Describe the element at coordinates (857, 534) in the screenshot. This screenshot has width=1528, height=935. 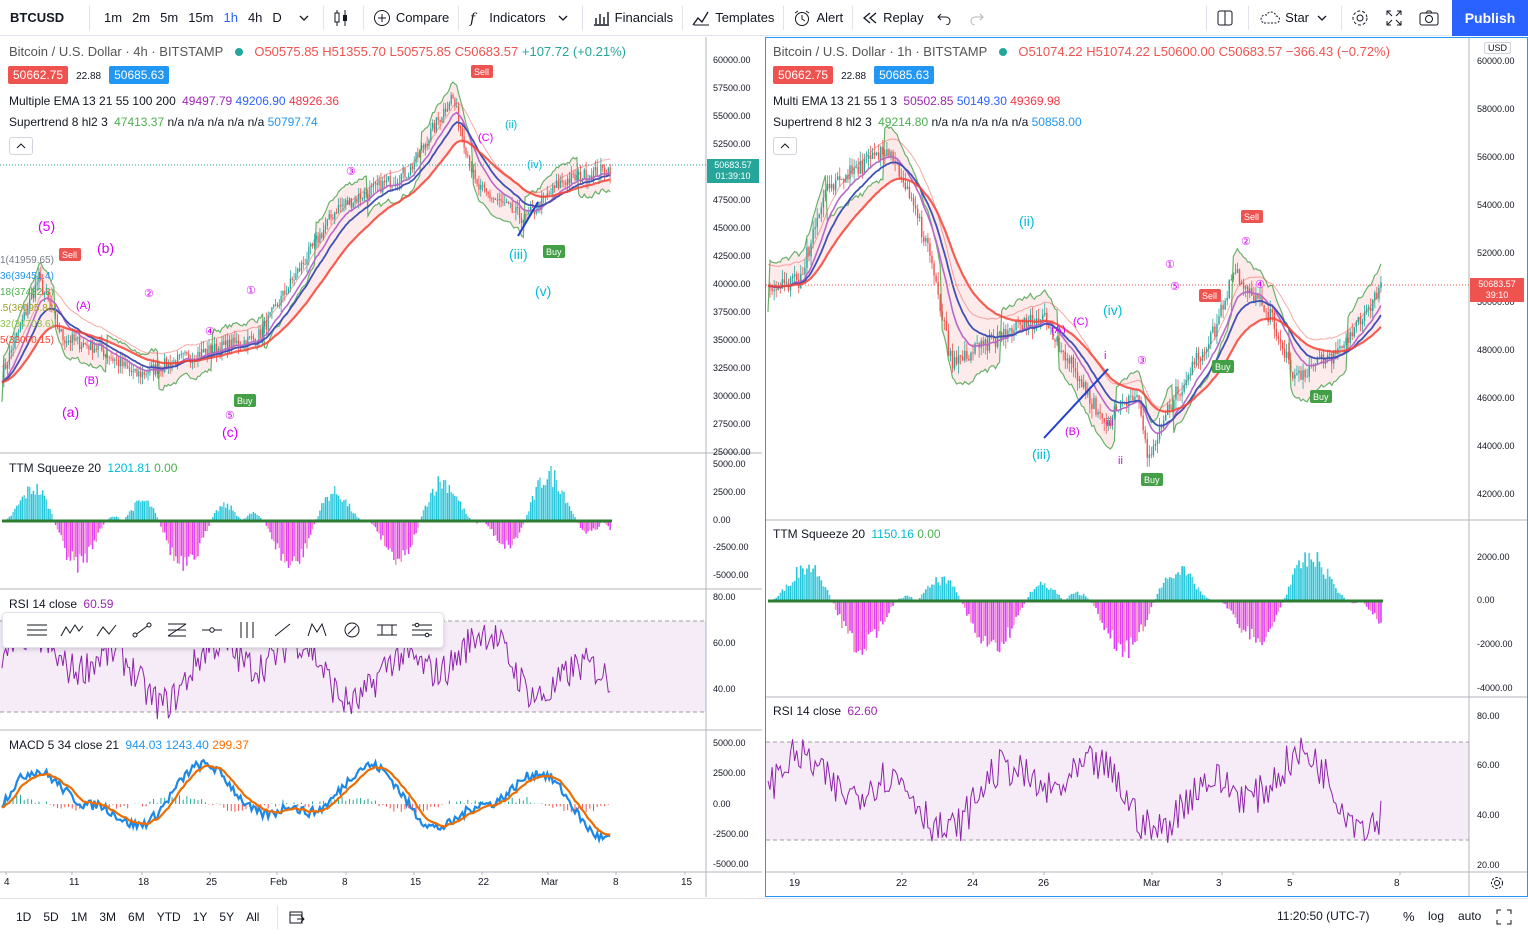
I see `ttm-legend: TTM Squeeze 20 1150.16 0.00` at that location.